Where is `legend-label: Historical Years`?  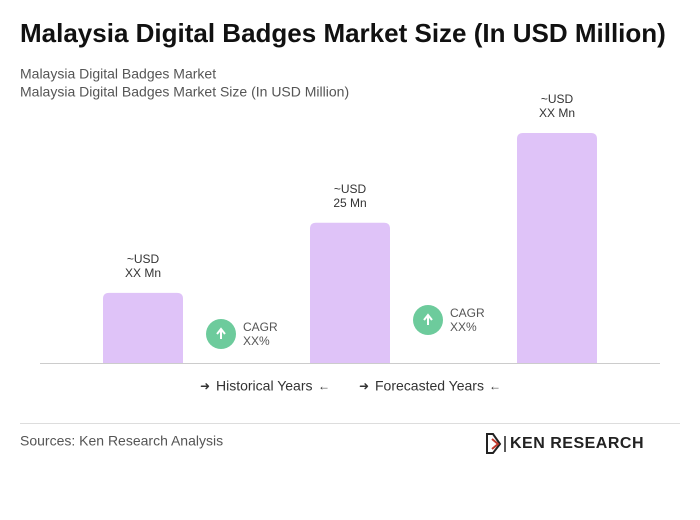
legend-label: Historical Years is located at coordinates (264, 386).